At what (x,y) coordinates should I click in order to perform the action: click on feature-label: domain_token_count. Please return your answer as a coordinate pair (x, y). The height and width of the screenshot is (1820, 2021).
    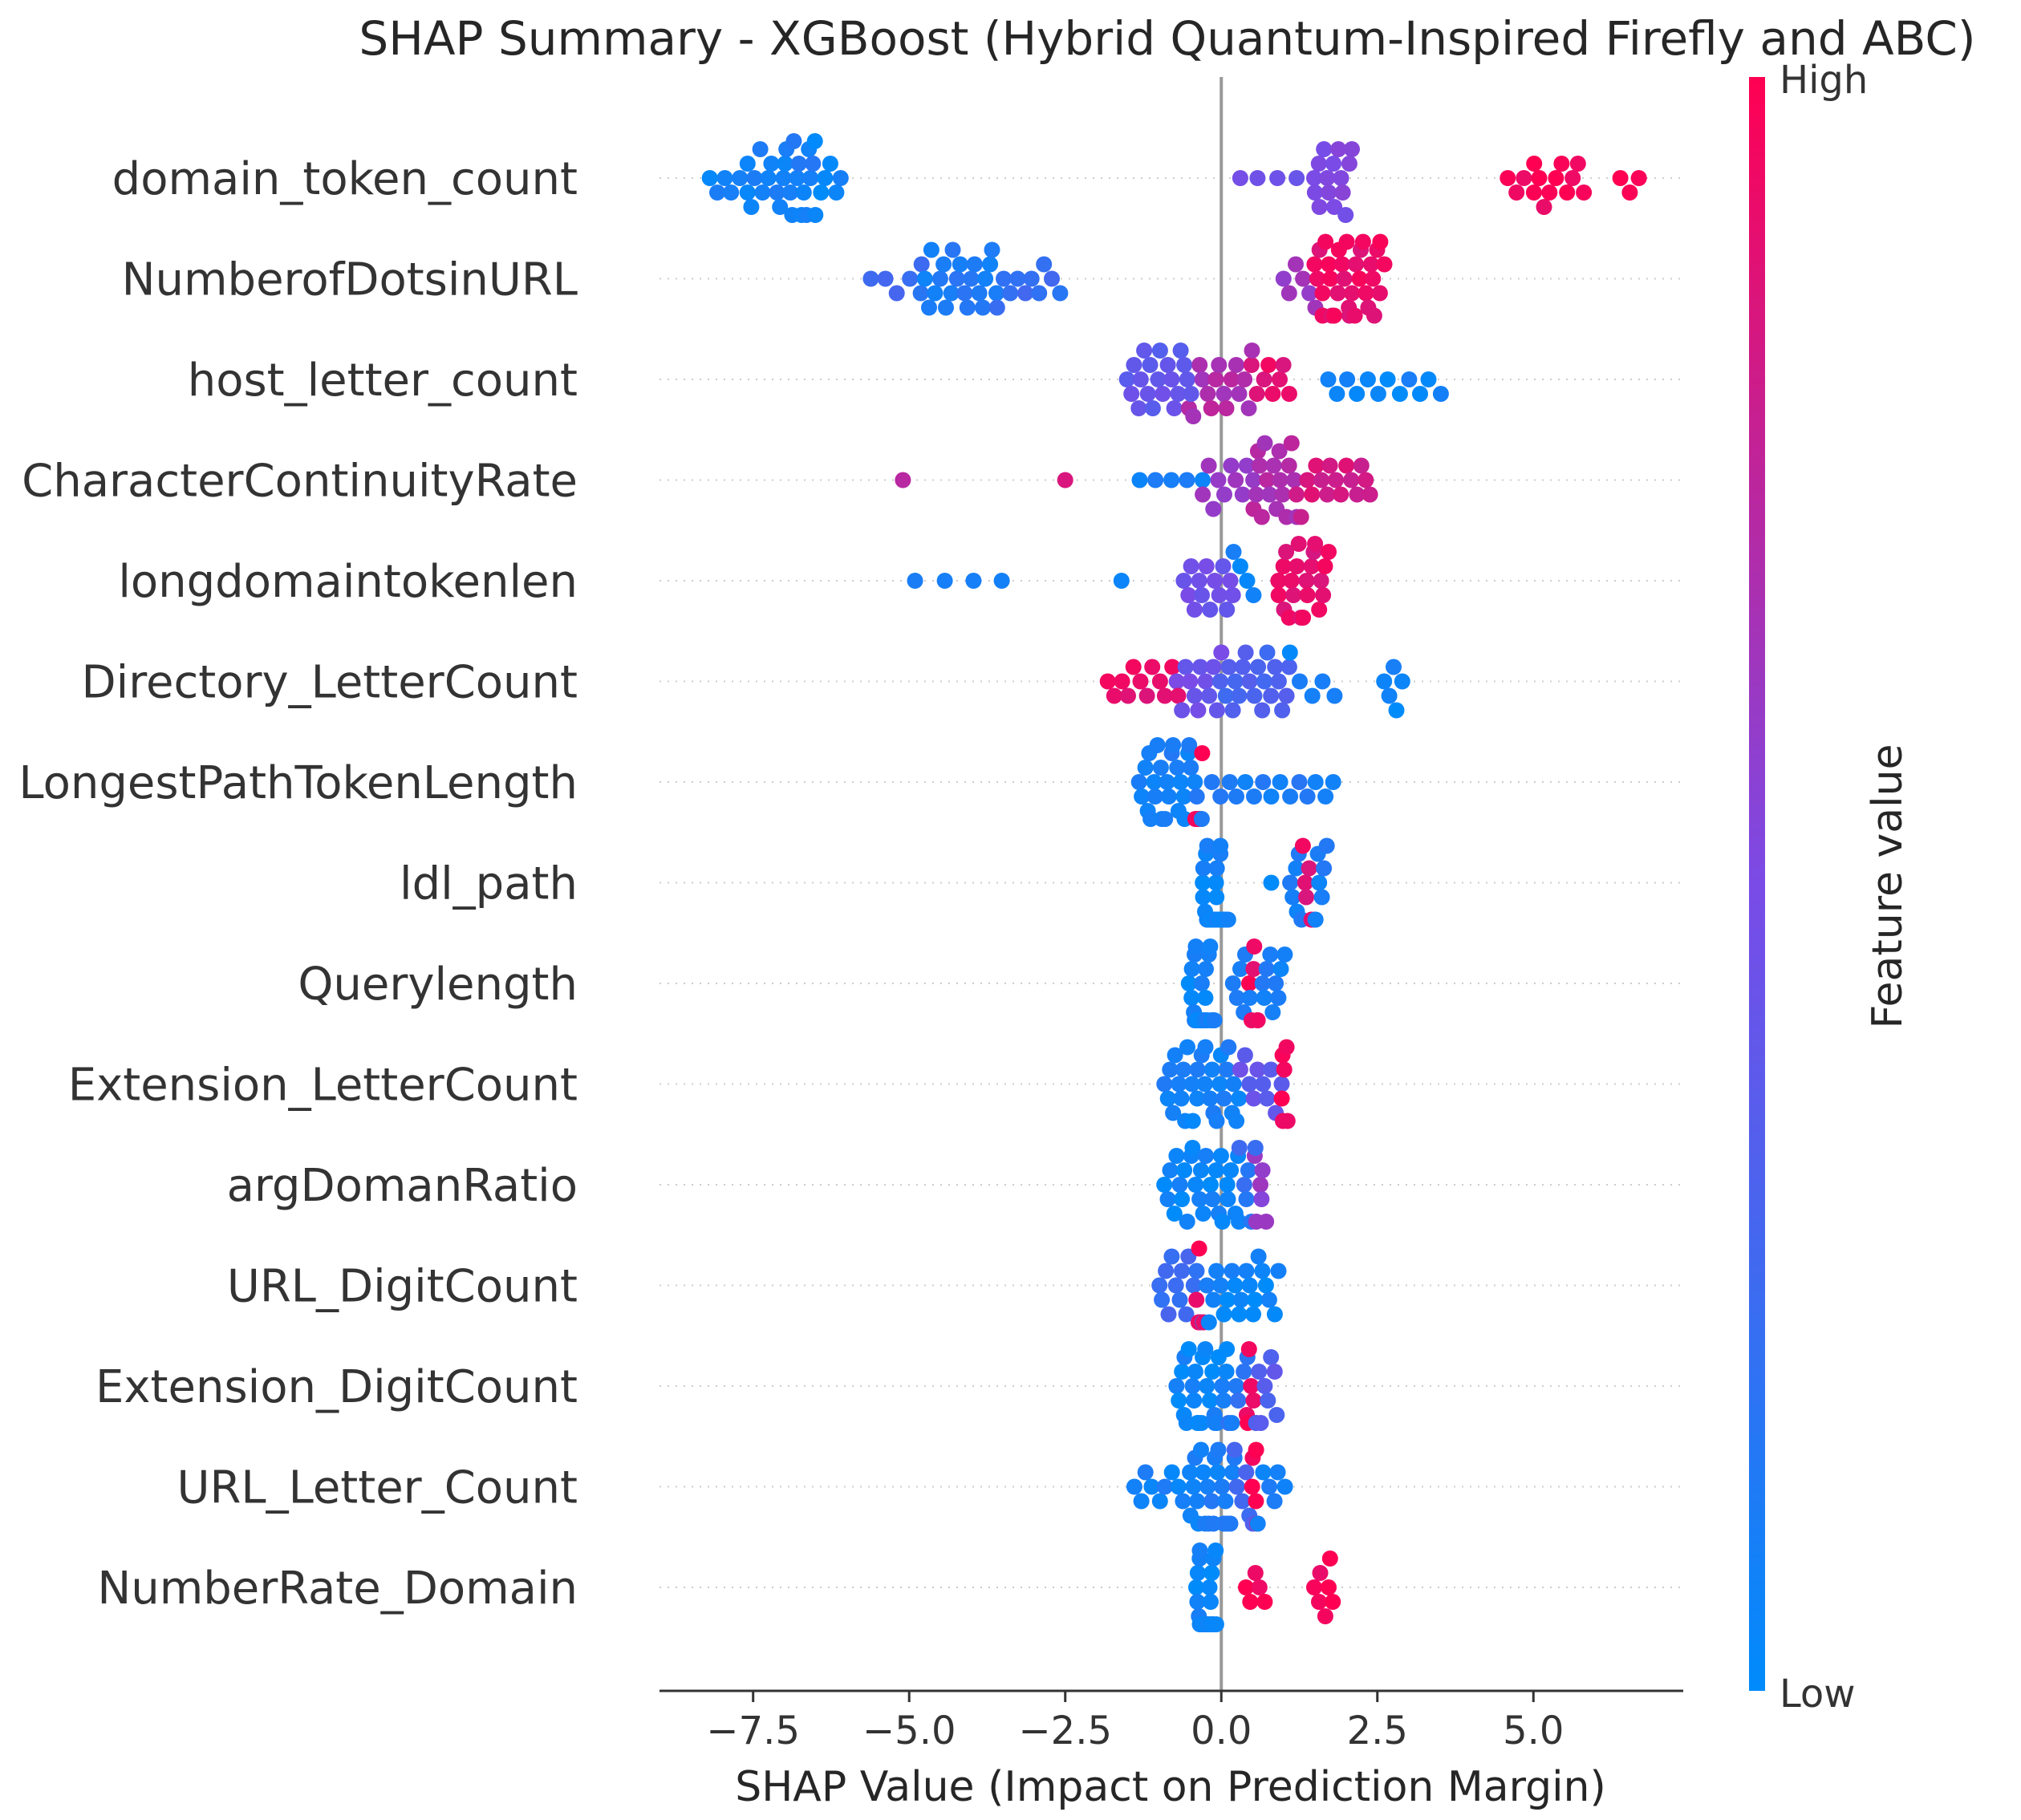
    Looking at the image, I should click on (345, 179).